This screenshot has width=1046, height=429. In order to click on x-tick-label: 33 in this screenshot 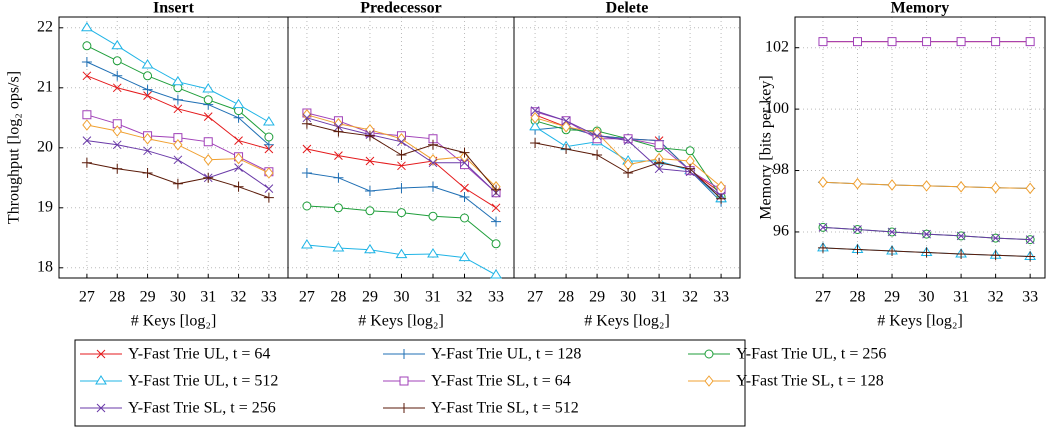, I will do `click(721, 297)`.